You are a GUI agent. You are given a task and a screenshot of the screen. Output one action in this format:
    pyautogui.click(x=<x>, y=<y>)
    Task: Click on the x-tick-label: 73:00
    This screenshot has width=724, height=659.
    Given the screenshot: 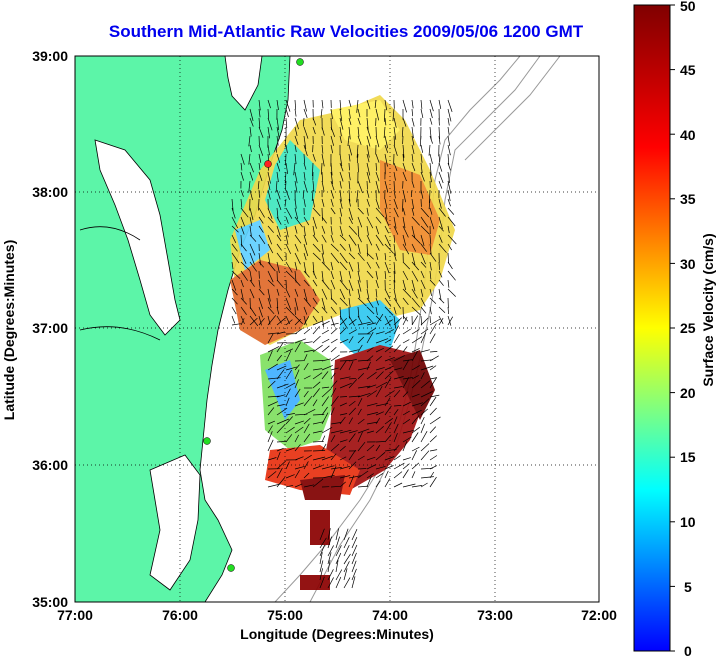 What is the action you would take?
    pyautogui.click(x=495, y=615)
    